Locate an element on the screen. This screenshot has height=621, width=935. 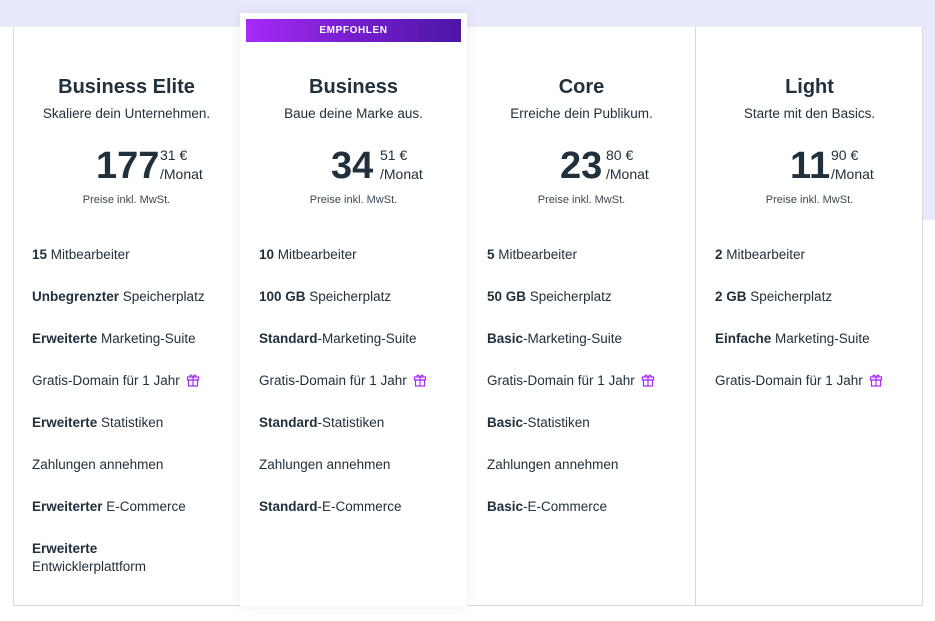
recommended-badge: EMPFOHLEN is located at coordinates (353, 30).